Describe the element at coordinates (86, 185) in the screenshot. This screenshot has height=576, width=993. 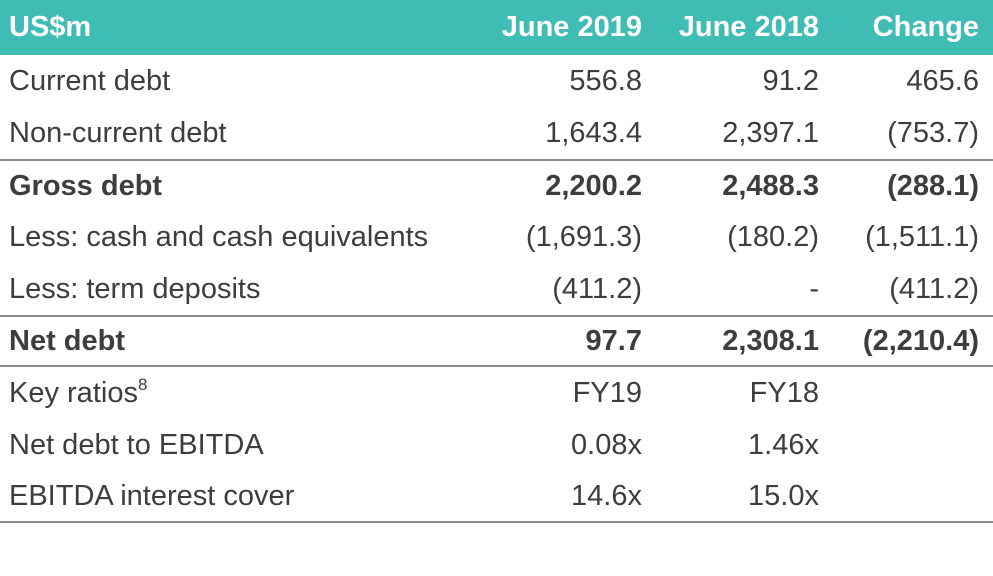
I see `row-label: Gross debt` at that location.